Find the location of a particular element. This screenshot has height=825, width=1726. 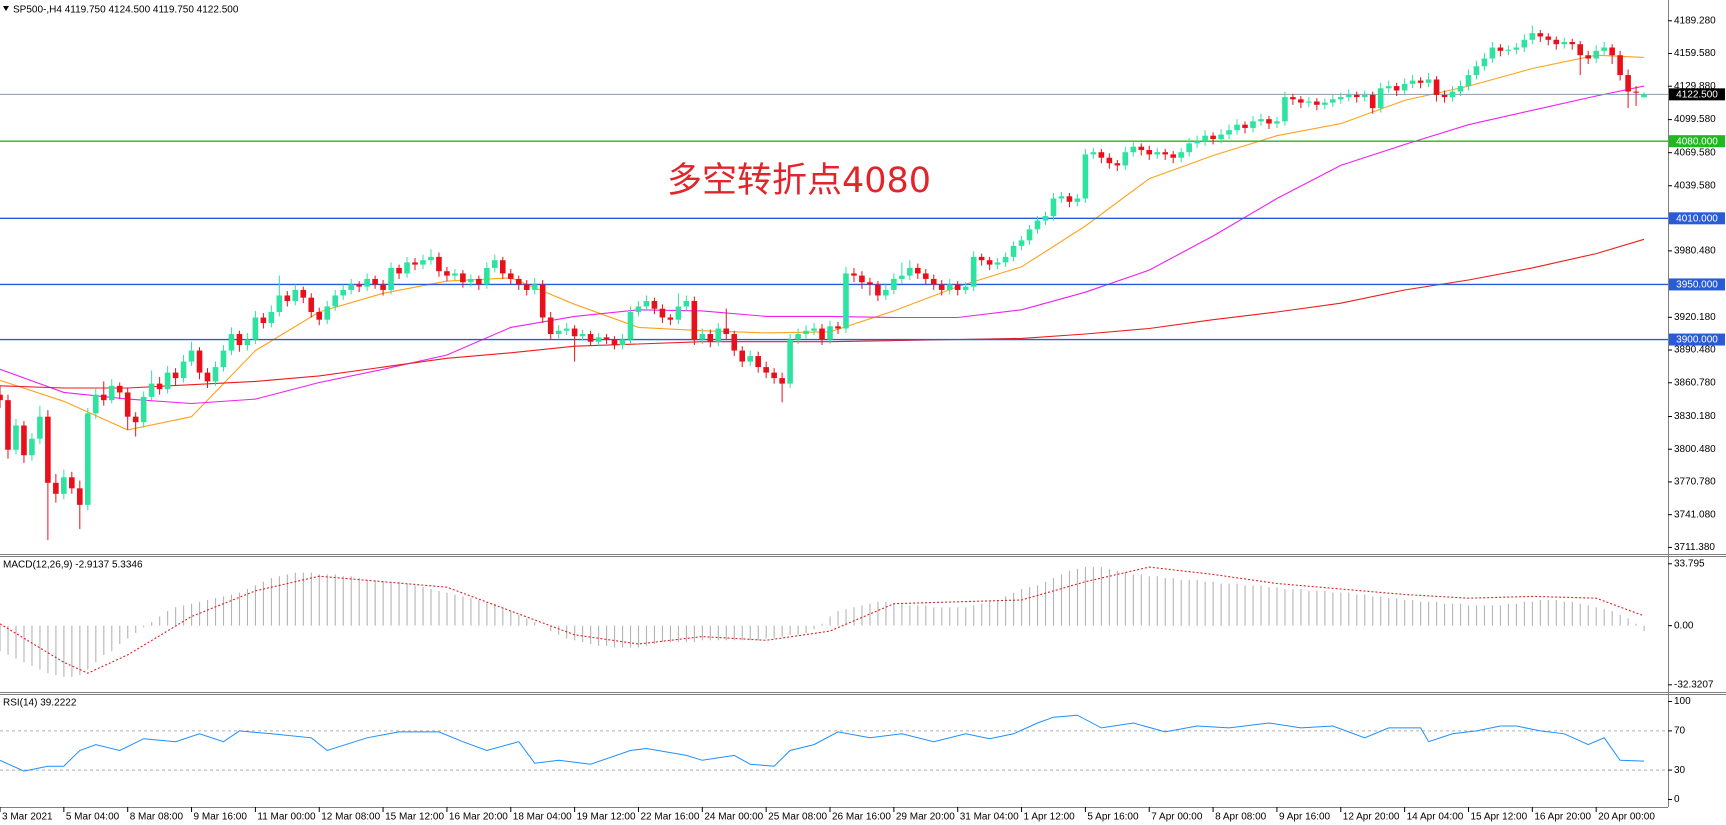

x-tick-label: 16 Mar 20:00 is located at coordinates (478, 817).